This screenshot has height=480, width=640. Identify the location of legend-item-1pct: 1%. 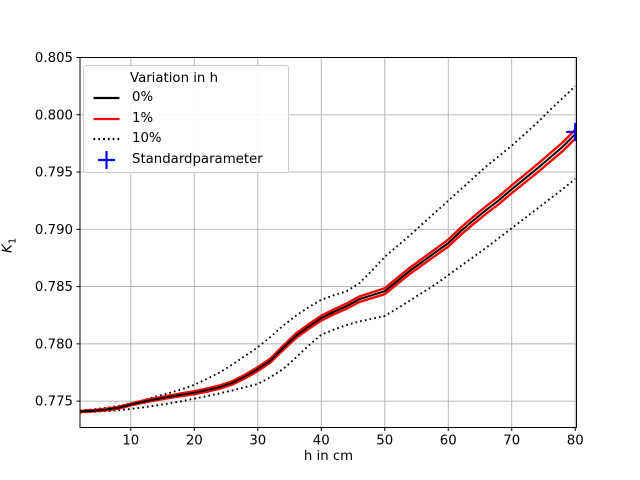
(186, 119).